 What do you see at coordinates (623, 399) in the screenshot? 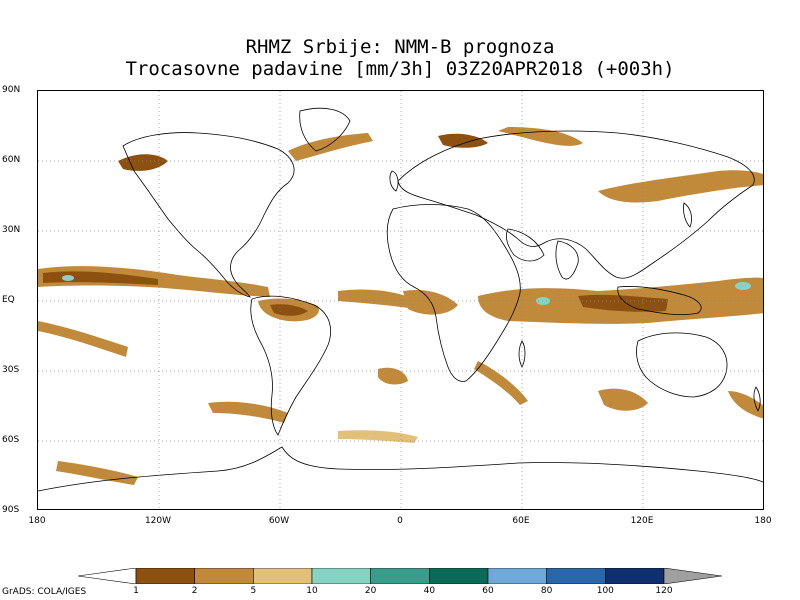
I see `precip-south-indian` at bounding box center [623, 399].